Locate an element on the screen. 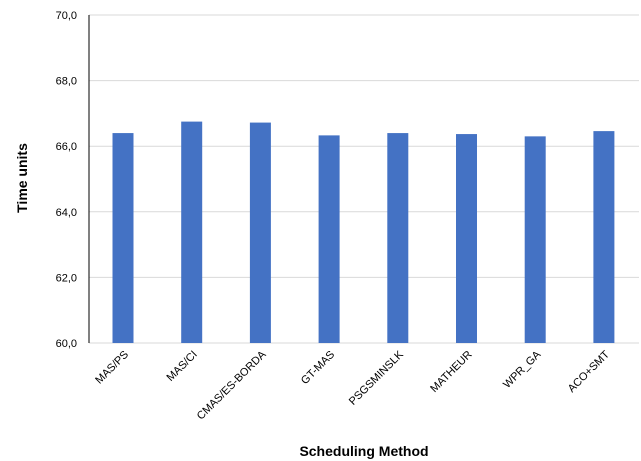  bar-gt-mas is located at coordinates (329, 239).